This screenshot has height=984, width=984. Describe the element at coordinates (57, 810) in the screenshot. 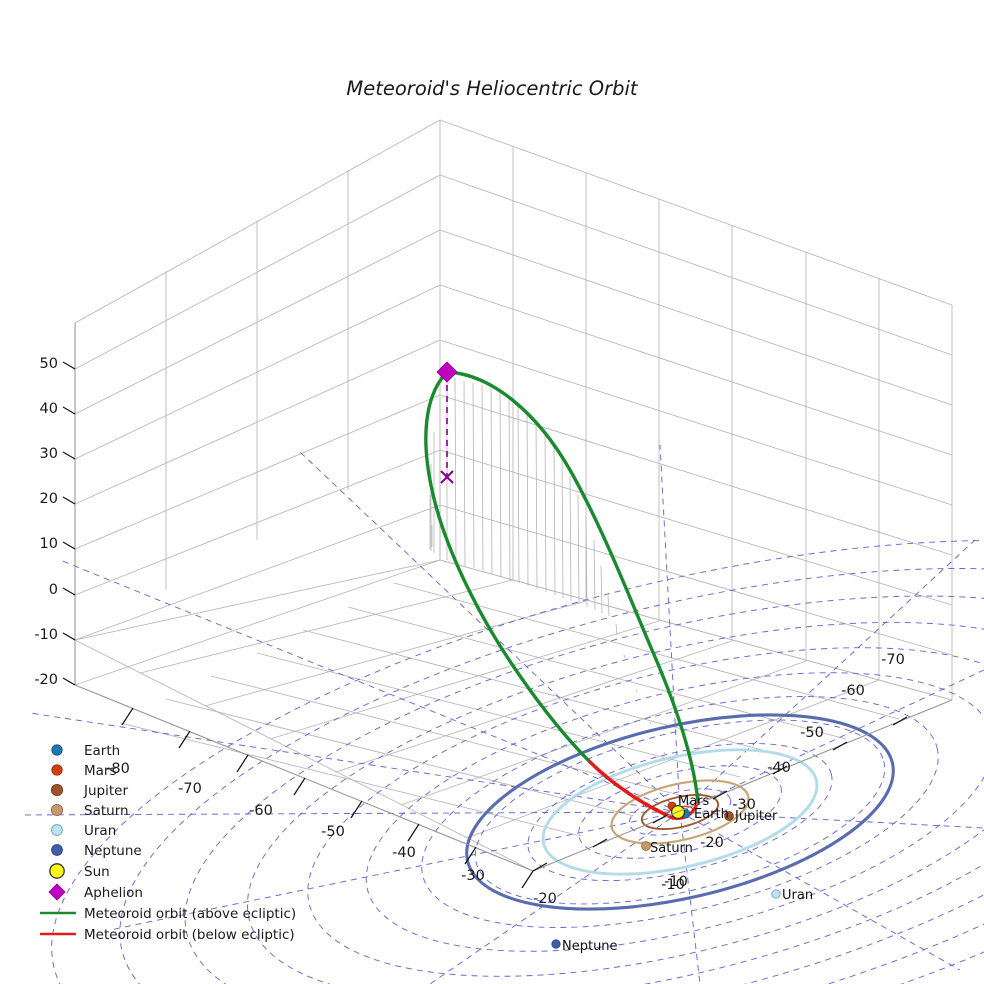

I see `legend-marker-saturn` at that location.